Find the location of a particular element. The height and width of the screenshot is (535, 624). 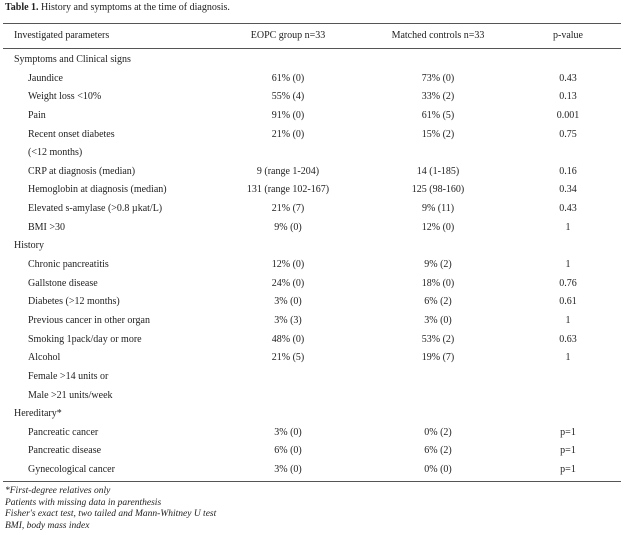

cell: 61% (0) is located at coordinates (288, 78).